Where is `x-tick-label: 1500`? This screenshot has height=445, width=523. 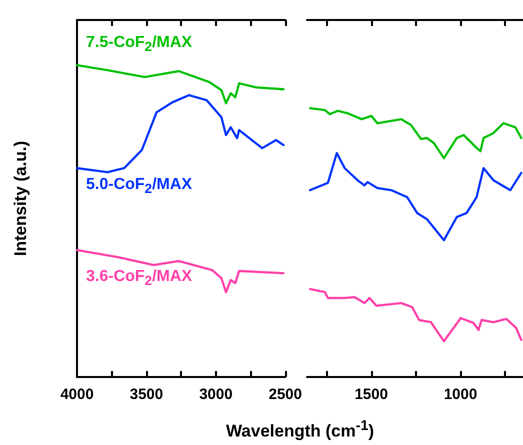
x-tick-label: 1500 is located at coordinates (371, 394).